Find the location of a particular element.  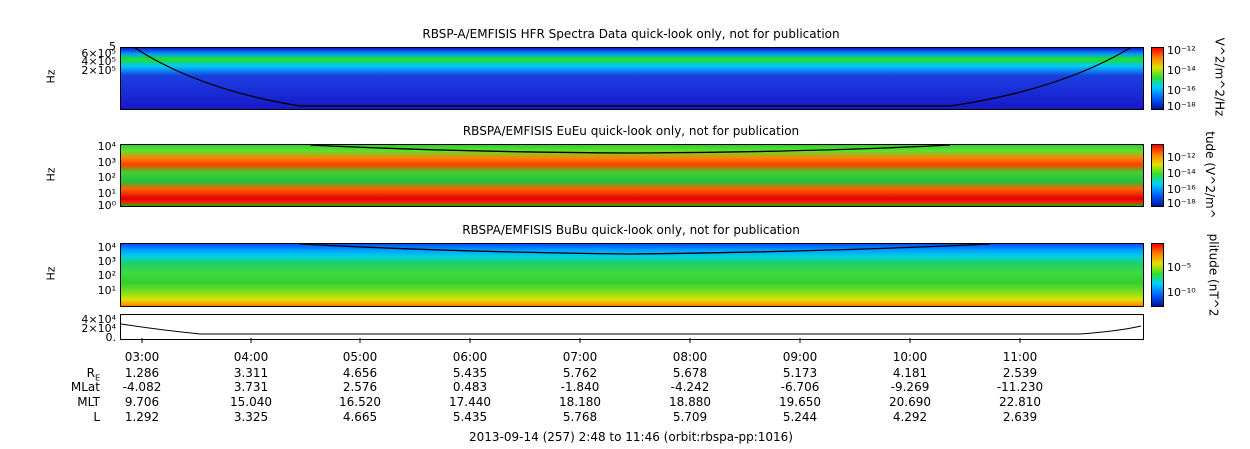

panel3-ytick-0: 10⁴ is located at coordinates (106, 247).